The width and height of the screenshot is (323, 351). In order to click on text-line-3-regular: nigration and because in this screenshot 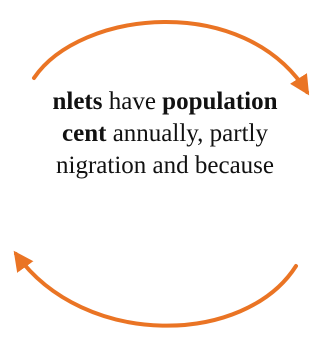, I will do `click(165, 165)`.